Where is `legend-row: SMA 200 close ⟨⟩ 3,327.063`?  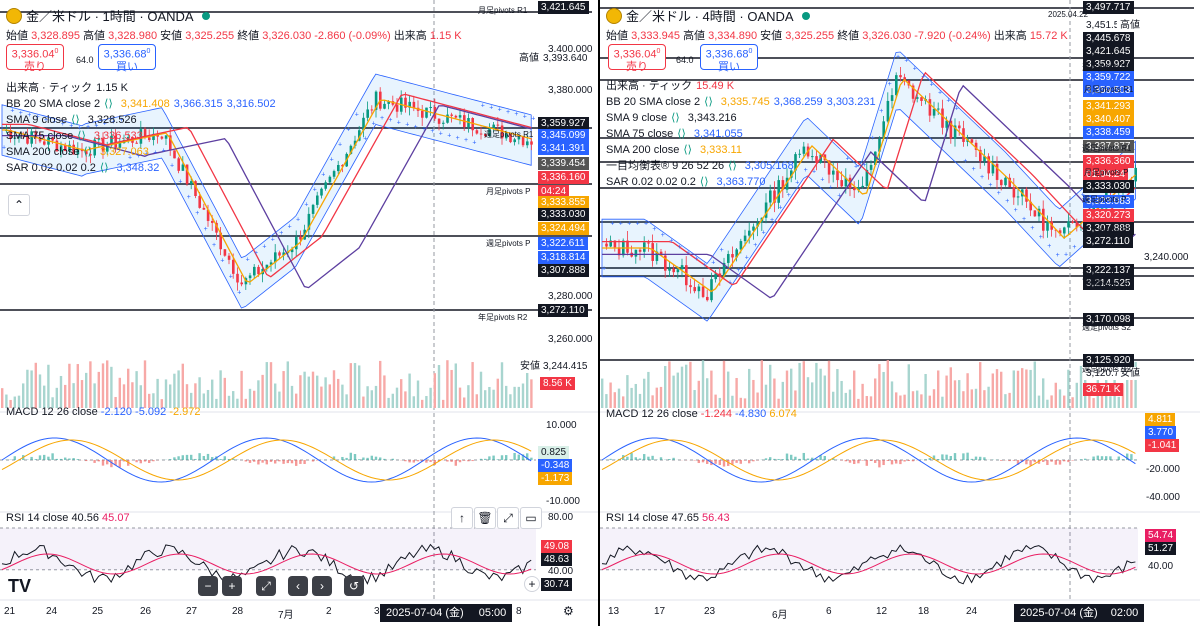 legend-row: SMA 200 close ⟨⟩ 3,327.063 is located at coordinates (141, 152).